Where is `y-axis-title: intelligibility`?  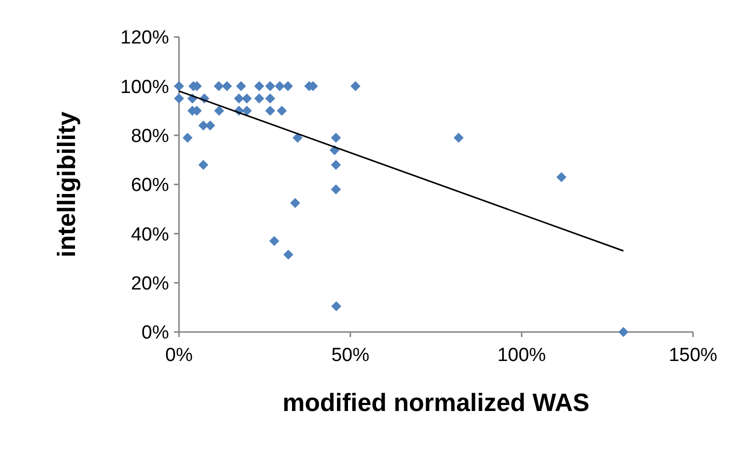 y-axis-title: intelligibility is located at coordinates (67, 184).